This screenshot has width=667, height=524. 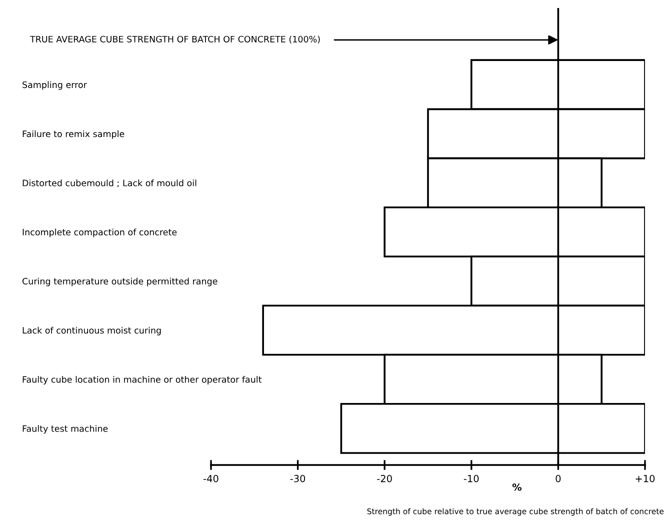 What do you see at coordinates (517, 487) in the screenshot?
I see `x-axis-title: %` at bounding box center [517, 487].